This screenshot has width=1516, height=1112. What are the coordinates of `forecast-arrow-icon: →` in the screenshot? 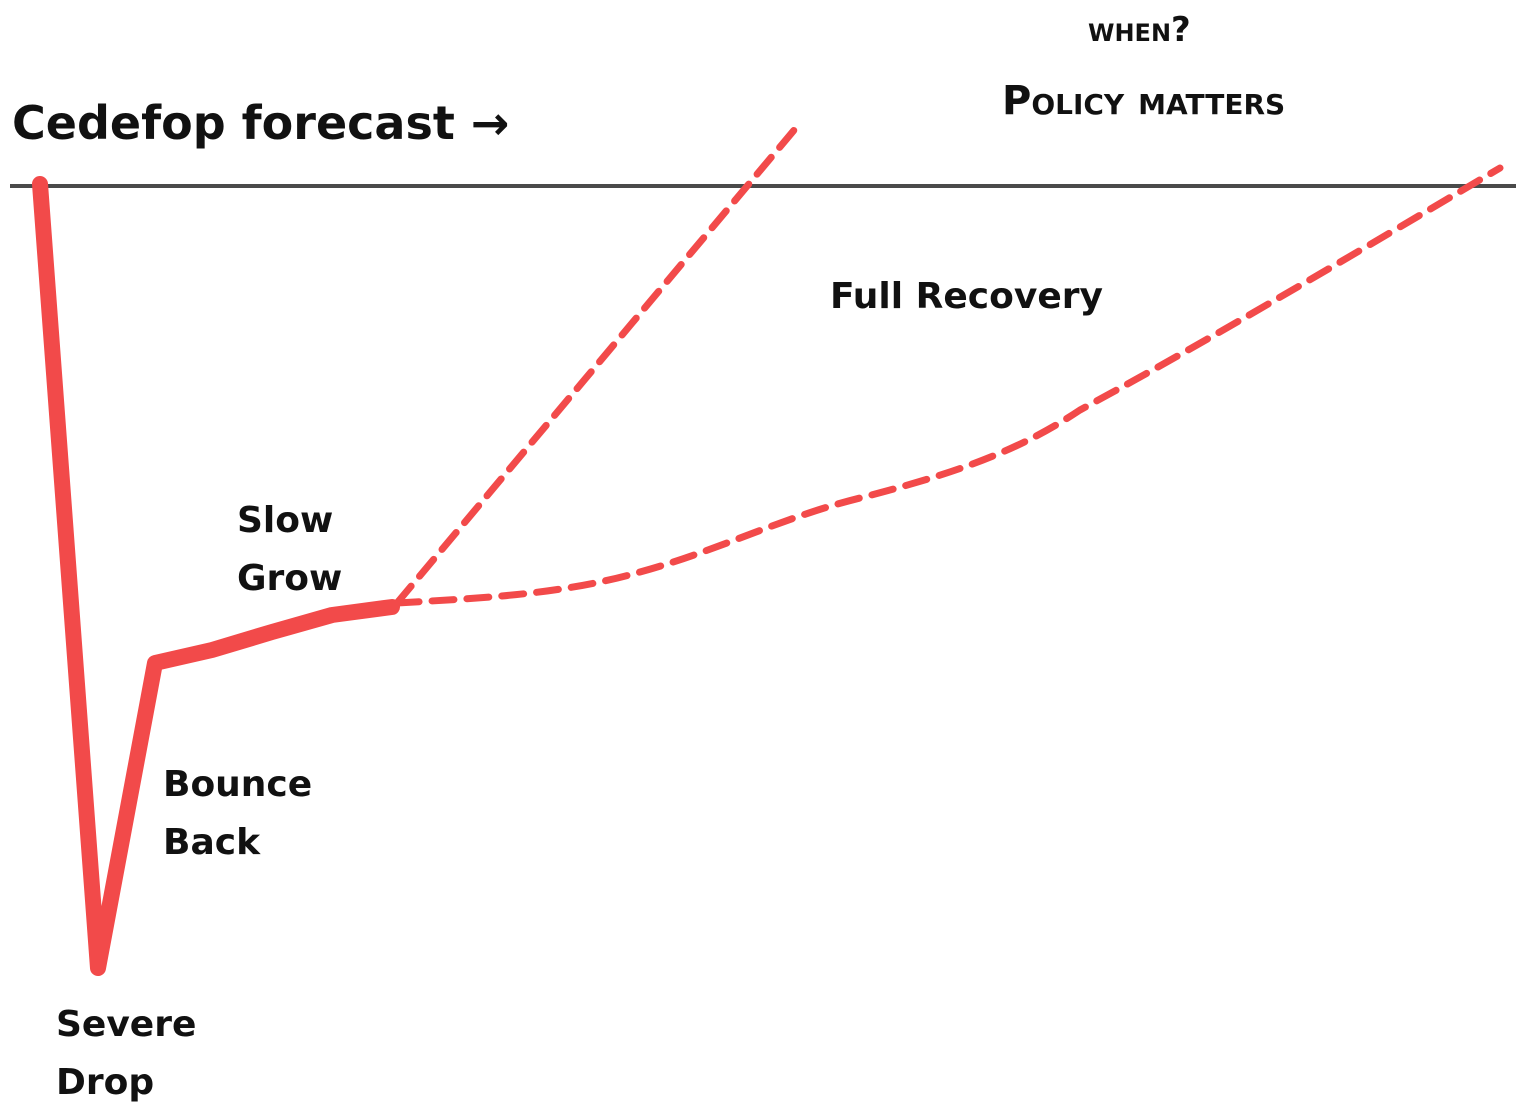 It's located at (490, 123).